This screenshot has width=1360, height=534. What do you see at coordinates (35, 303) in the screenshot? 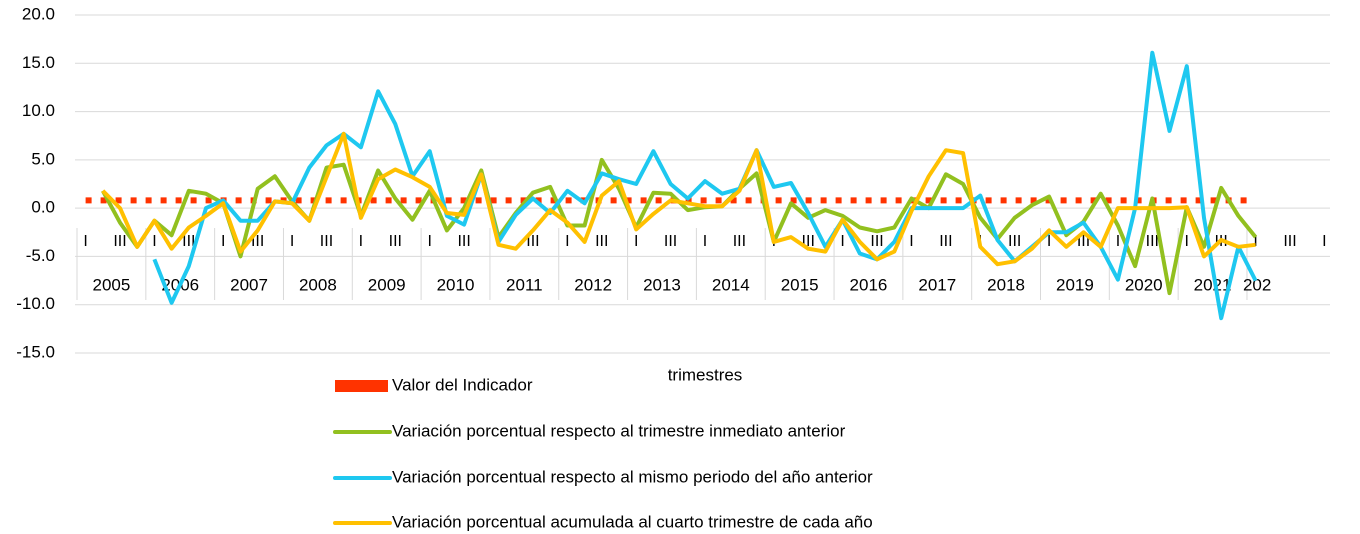
I see `y-tick-label: -10.0` at bounding box center [35, 303].